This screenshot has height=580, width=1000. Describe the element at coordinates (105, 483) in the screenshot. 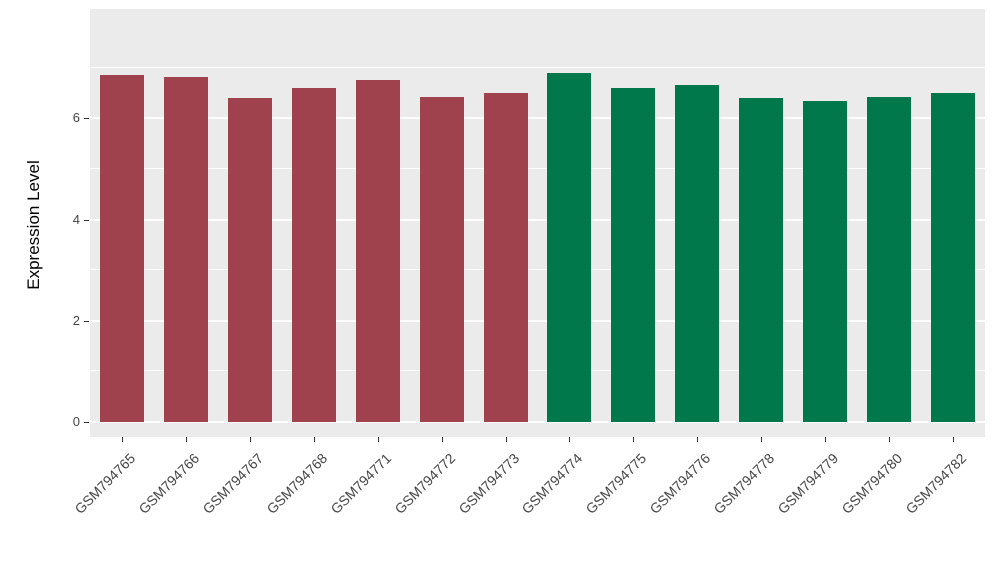

I see `x-tick-label: GSM794765` at that location.